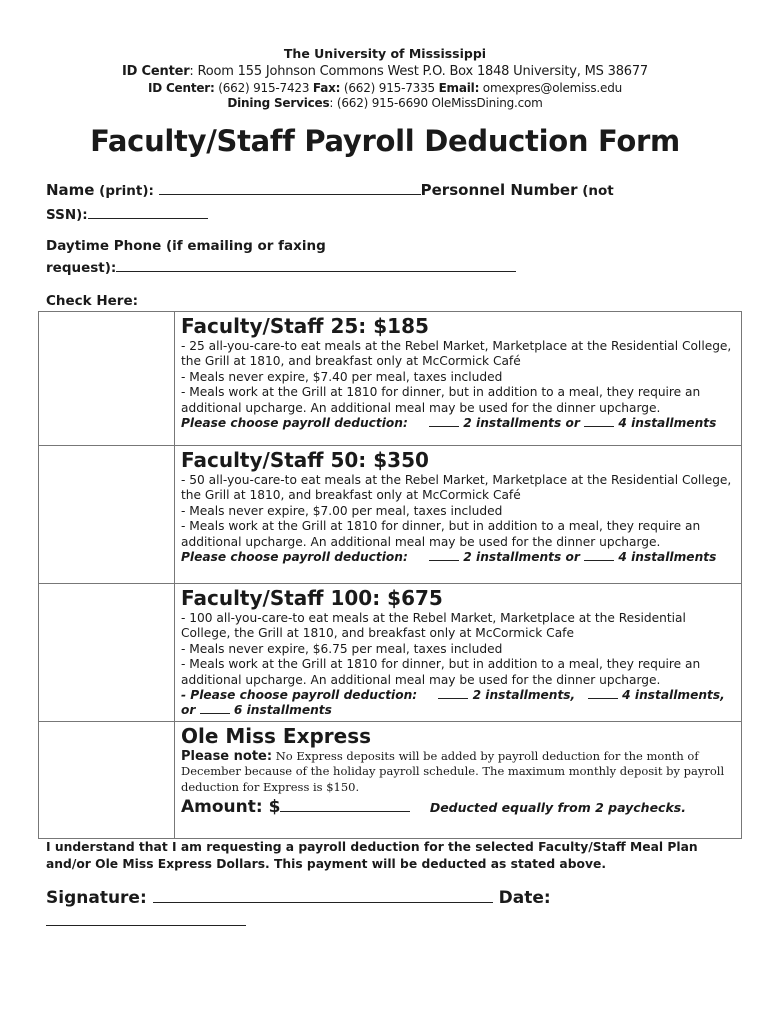  What do you see at coordinates (316, 264) in the screenshot?
I see `daytime-phone-field` at bounding box center [316, 264].